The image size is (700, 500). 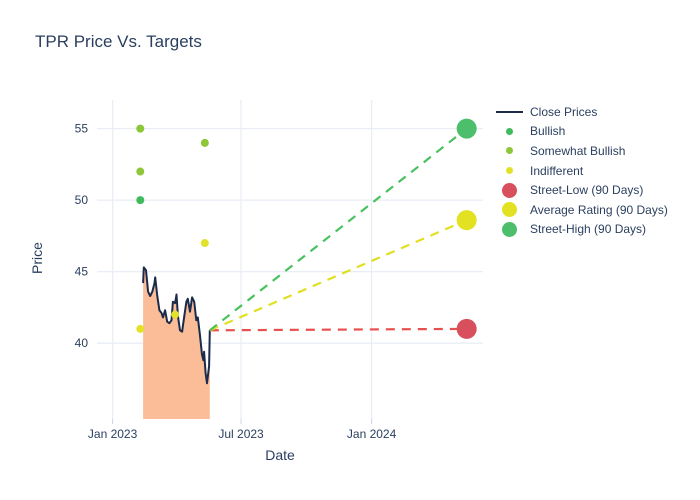 What do you see at coordinates (37, 258) in the screenshot?
I see `y-axis-title: Price` at bounding box center [37, 258].